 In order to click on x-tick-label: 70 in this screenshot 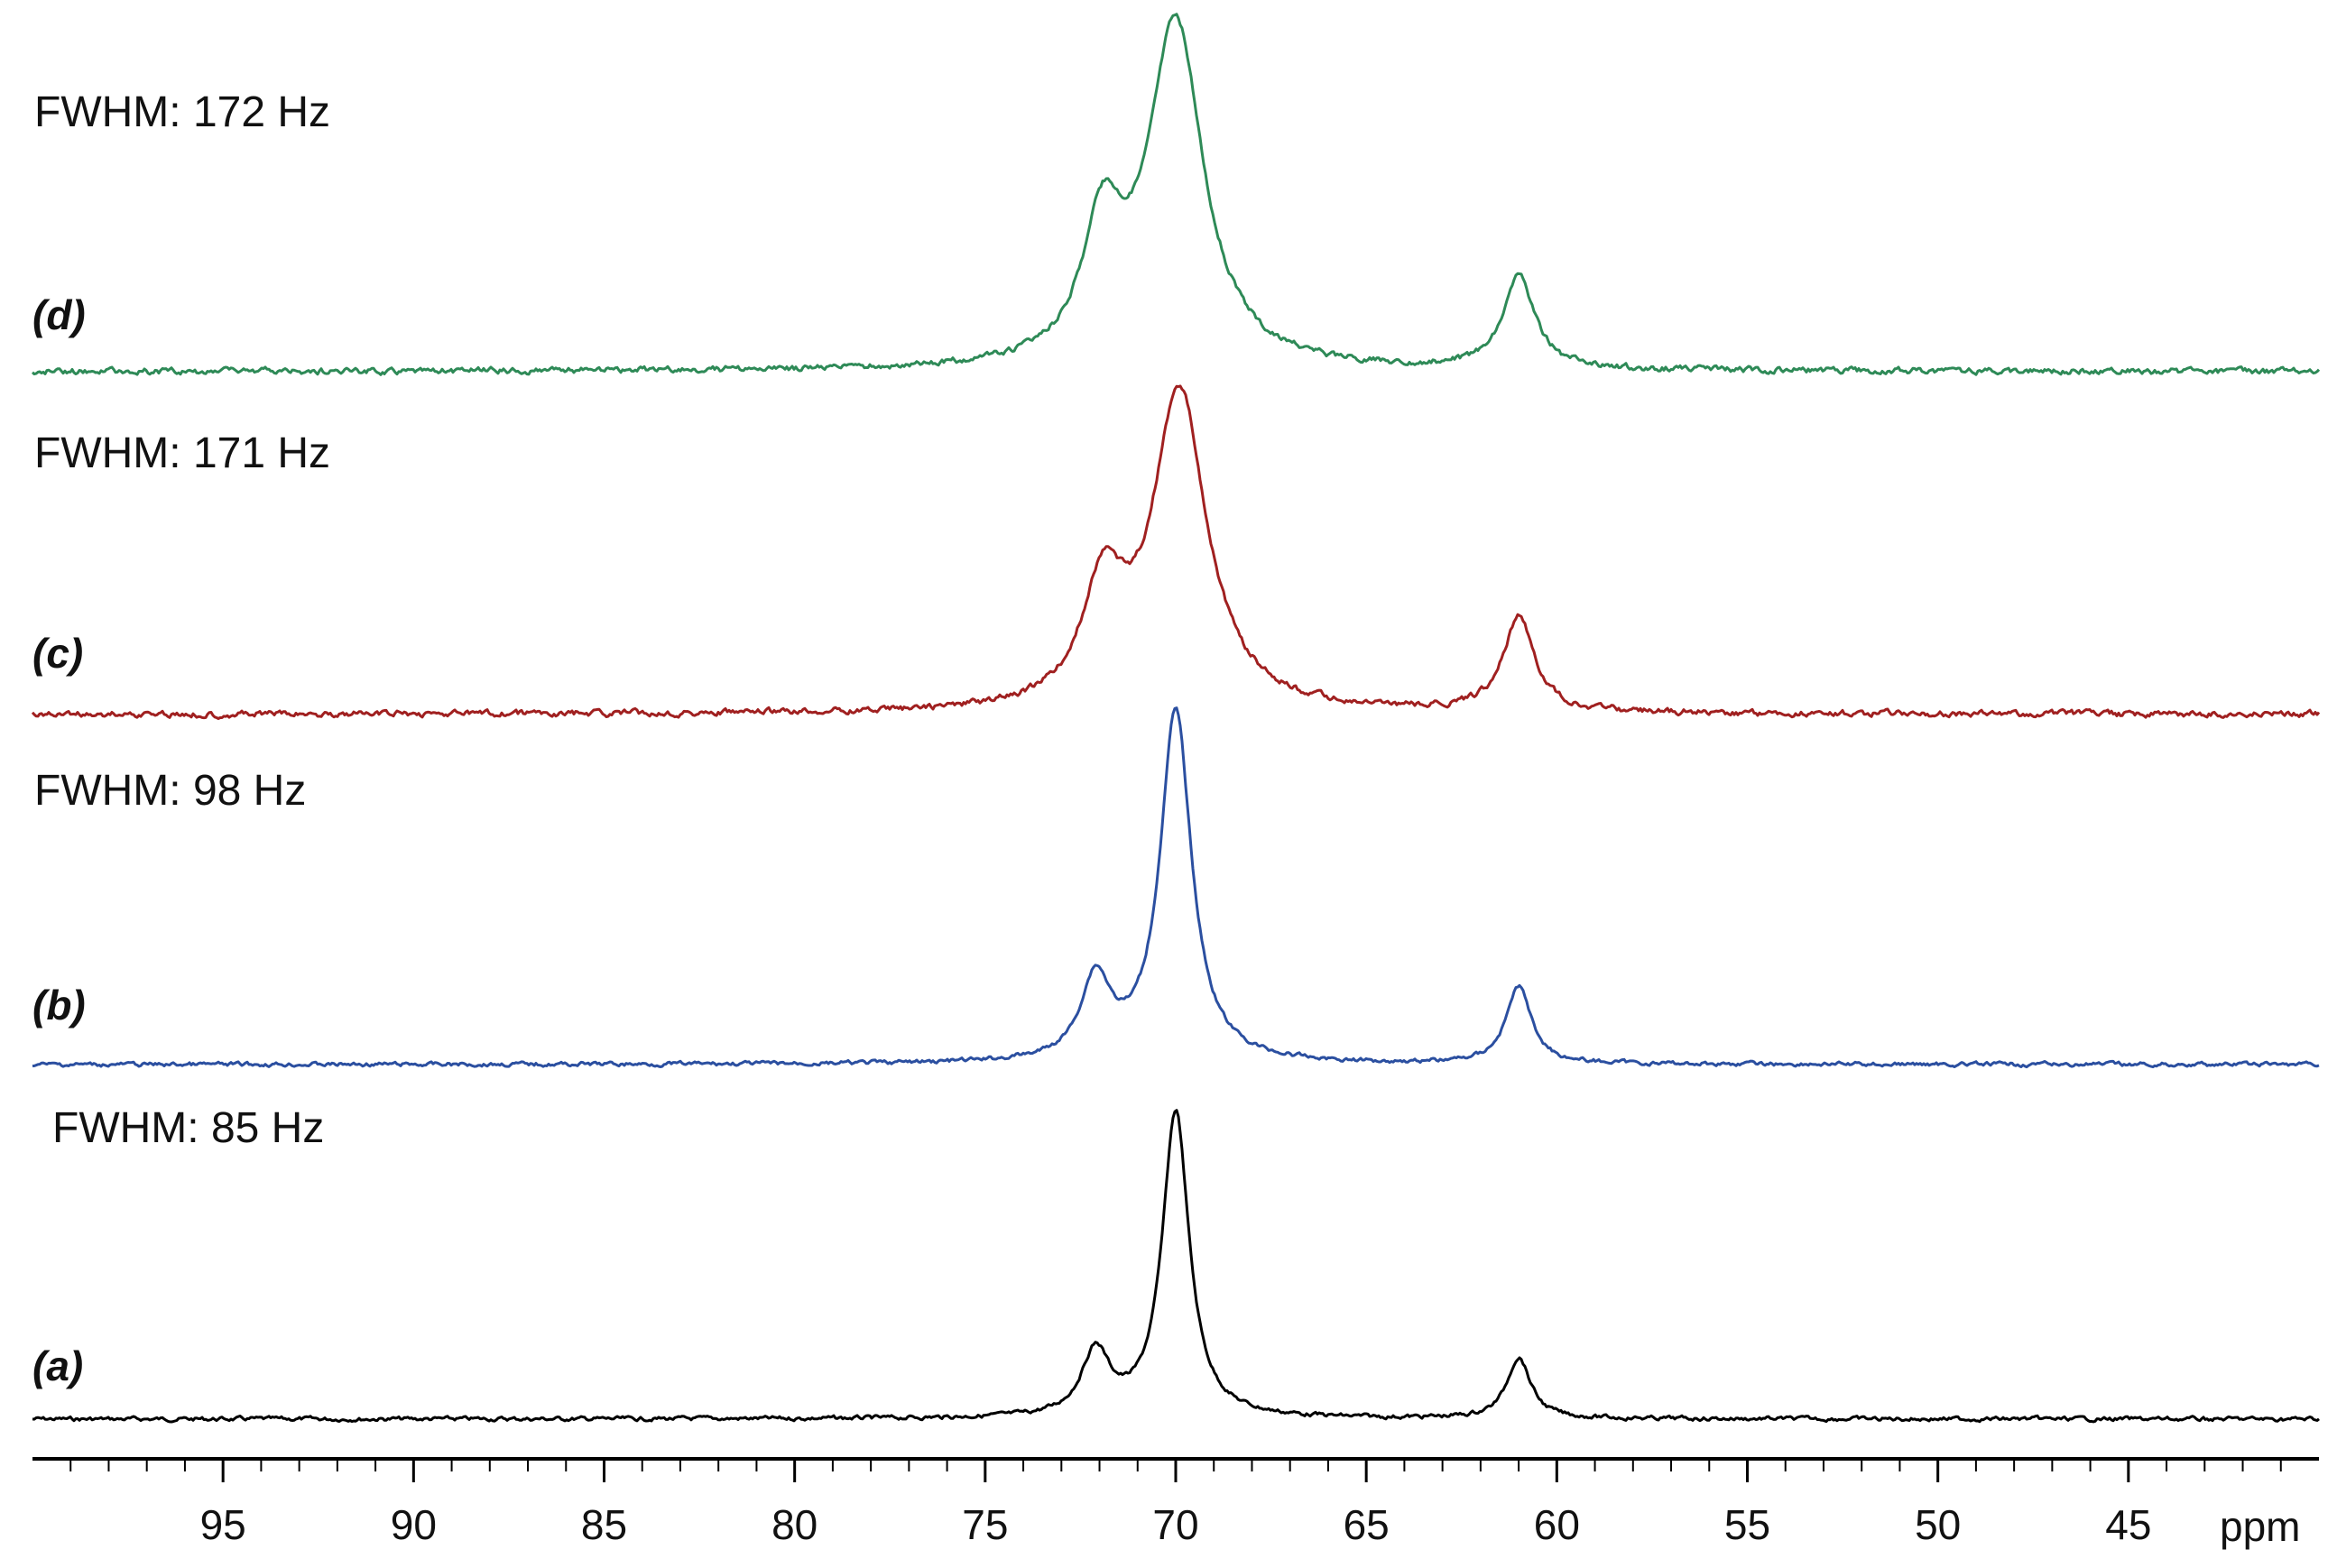, I will do `click(1175, 1524)`.